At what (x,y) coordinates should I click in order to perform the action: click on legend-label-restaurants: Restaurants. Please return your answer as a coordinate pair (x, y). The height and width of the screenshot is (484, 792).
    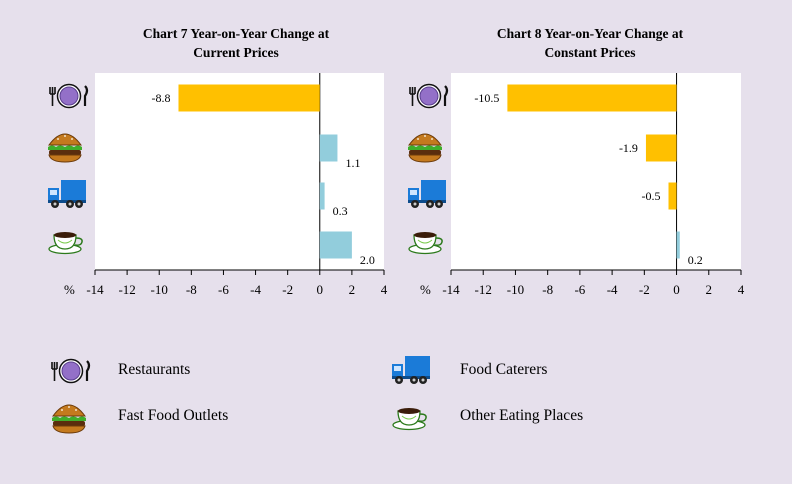
    Looking at the image, I should click on (154, 369).